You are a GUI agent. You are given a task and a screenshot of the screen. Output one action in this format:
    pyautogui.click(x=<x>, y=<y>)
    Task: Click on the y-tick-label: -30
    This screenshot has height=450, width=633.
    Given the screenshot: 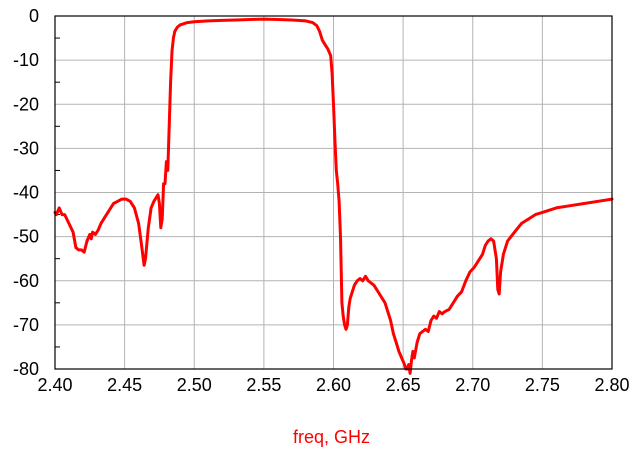 What is the action you would take?
    pyautogui.click(x=26, y=148)
    